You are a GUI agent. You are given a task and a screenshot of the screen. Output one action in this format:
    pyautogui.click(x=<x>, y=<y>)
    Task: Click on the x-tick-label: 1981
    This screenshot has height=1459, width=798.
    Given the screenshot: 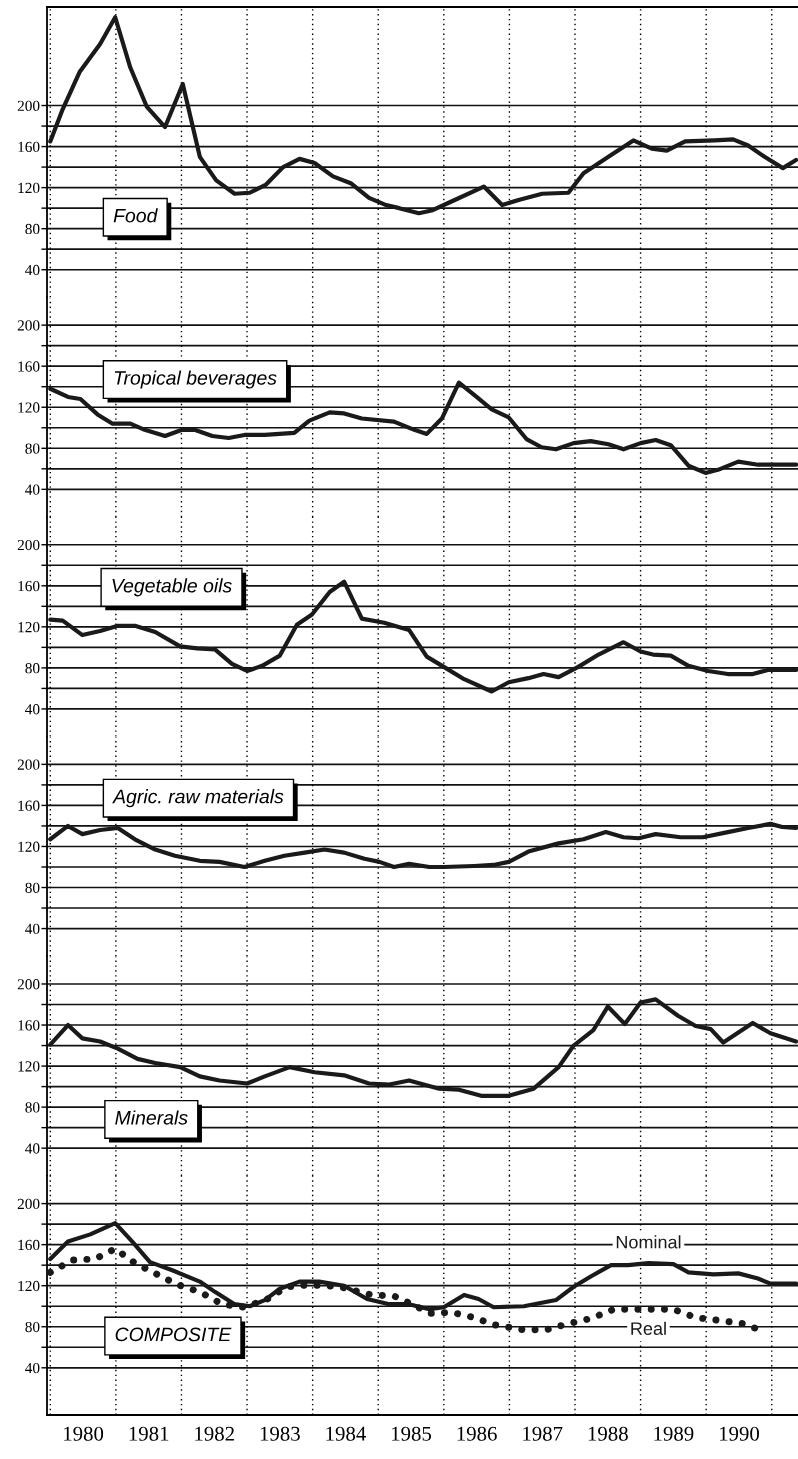 What is the action you would take?
    pyautogui.click(x=149, y=1433)
    